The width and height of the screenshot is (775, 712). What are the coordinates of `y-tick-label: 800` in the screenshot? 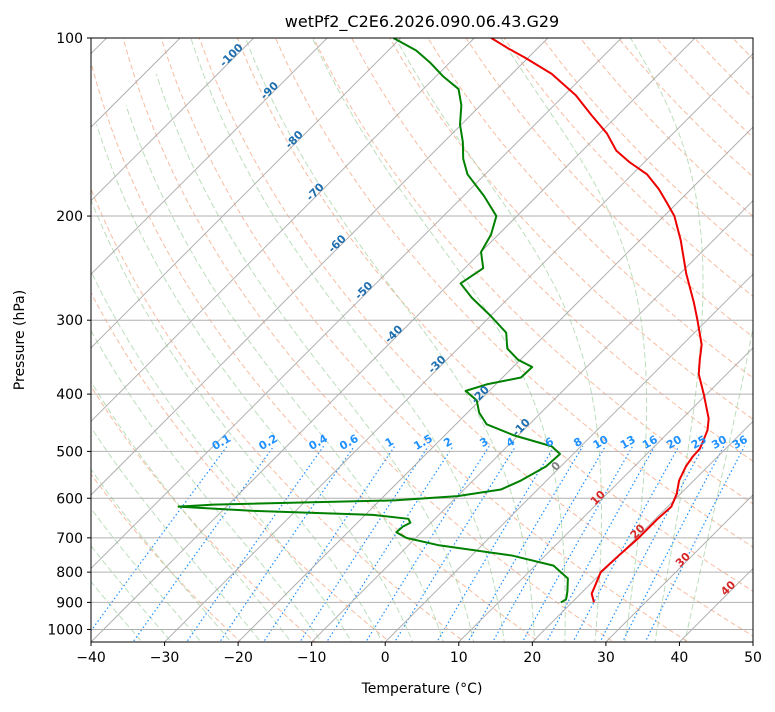 It's located at (69, 573).